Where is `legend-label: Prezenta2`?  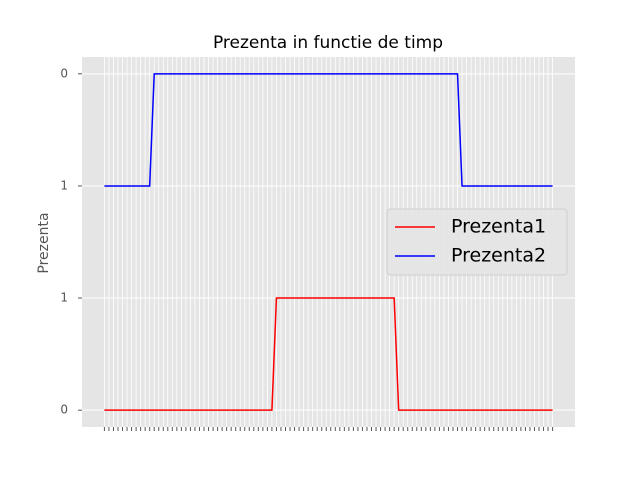
legend-label: Prezenta2 is located at coordinates (498, 256).